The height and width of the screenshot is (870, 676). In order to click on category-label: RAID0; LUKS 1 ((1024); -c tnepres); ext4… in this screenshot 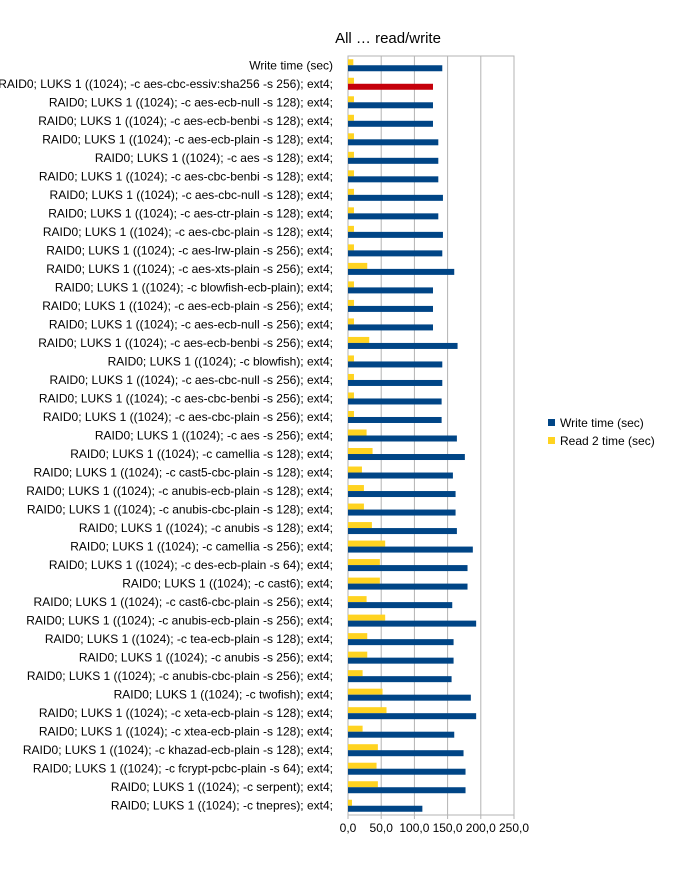, I will do `click(222, 806)`.